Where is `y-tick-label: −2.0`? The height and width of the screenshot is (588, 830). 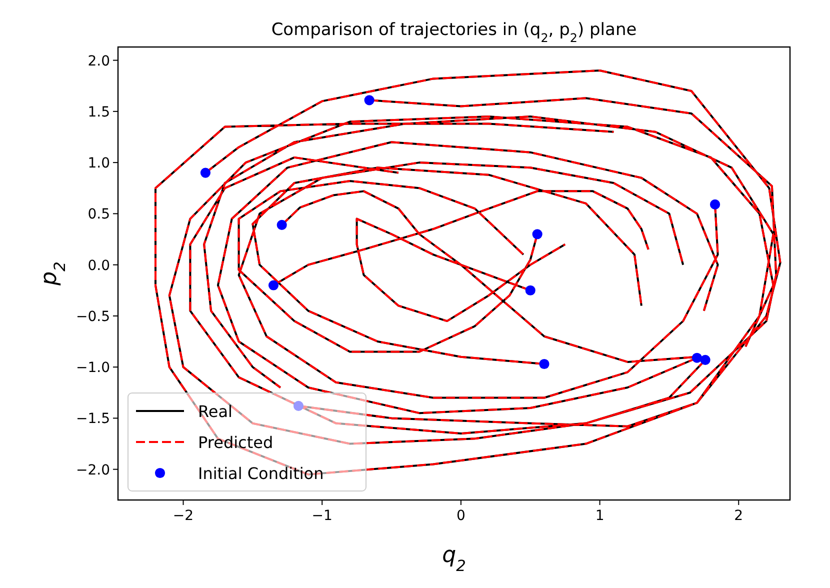 y-tick-label: −2.0 is located at coordinates (93, 470).